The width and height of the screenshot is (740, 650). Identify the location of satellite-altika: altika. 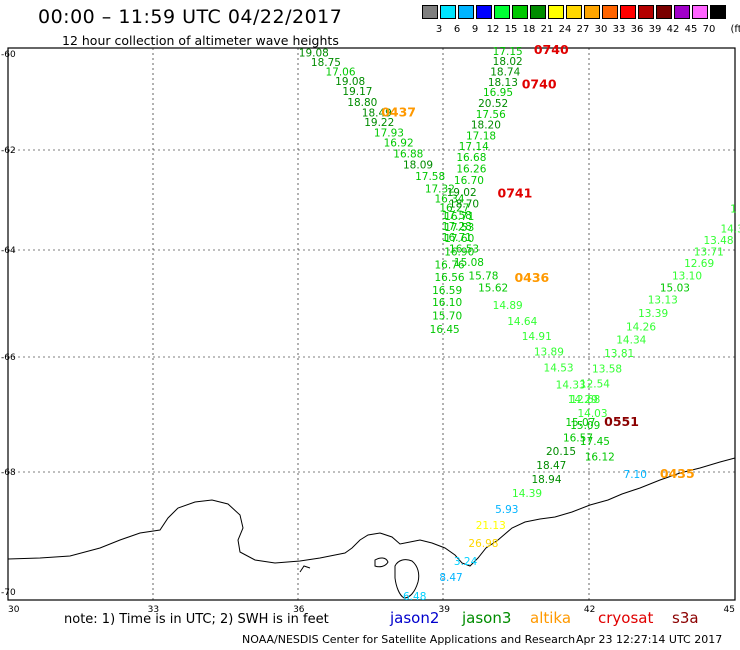
(551, 618).